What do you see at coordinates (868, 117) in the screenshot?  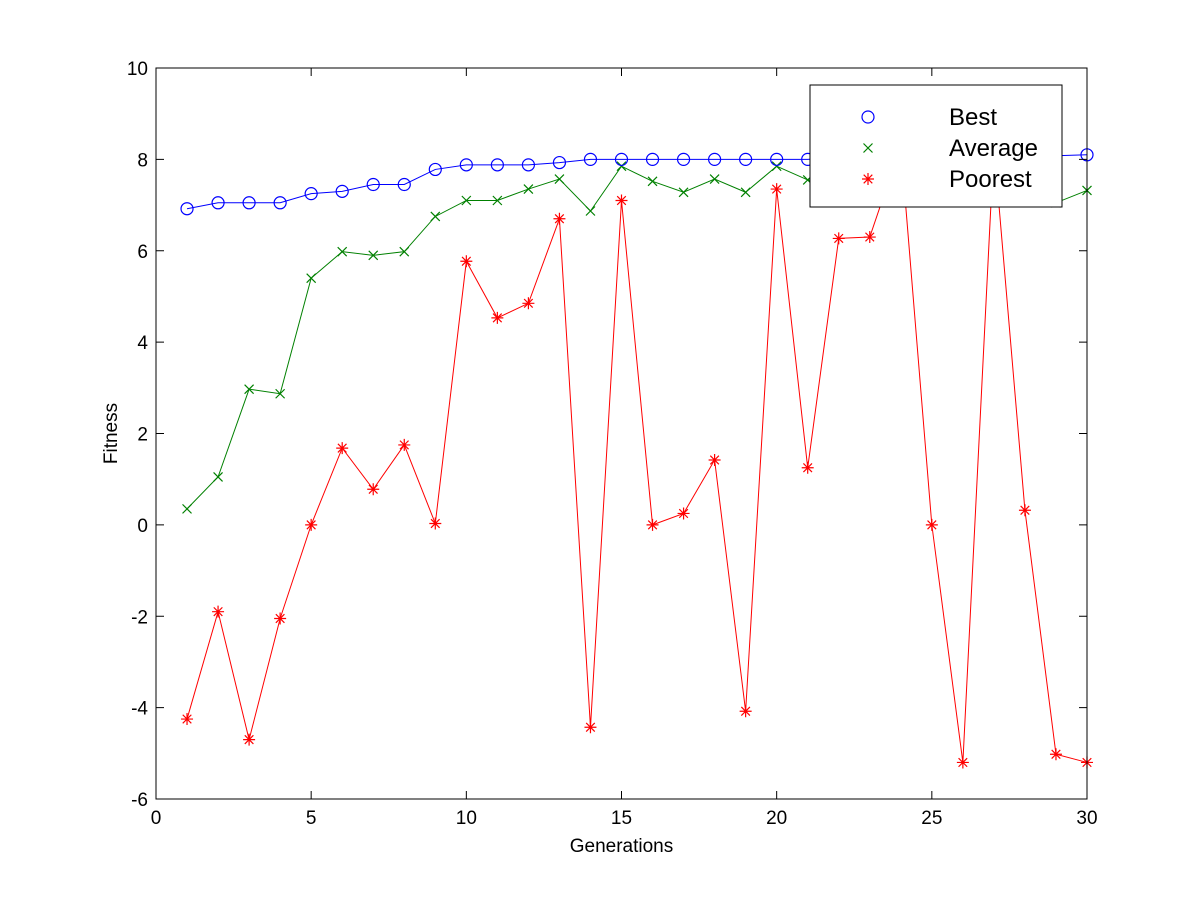 I see `legend-marker-best` at bounding box center [868, 117].